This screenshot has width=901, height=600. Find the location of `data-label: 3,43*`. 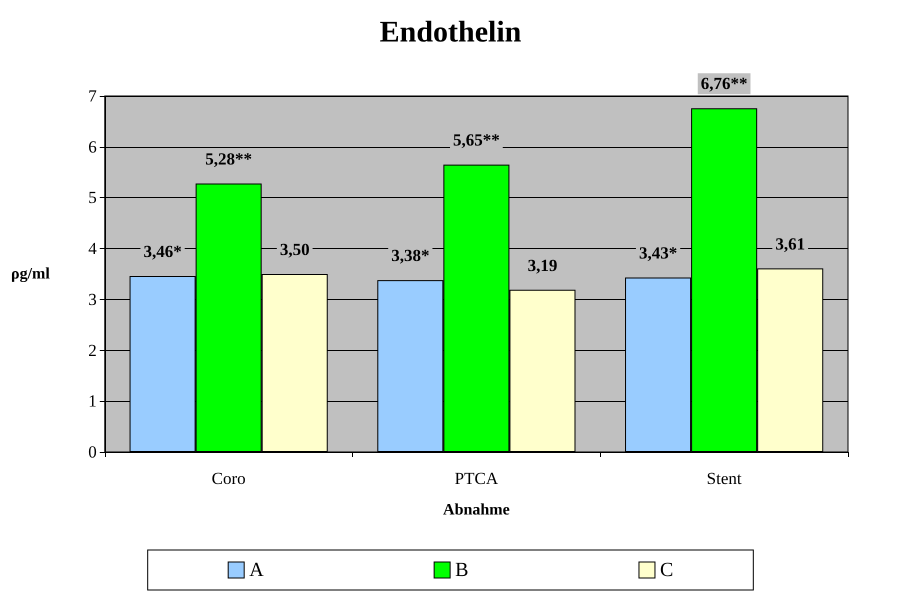

data-label: 3,43* is located at coordinates (658, 253).